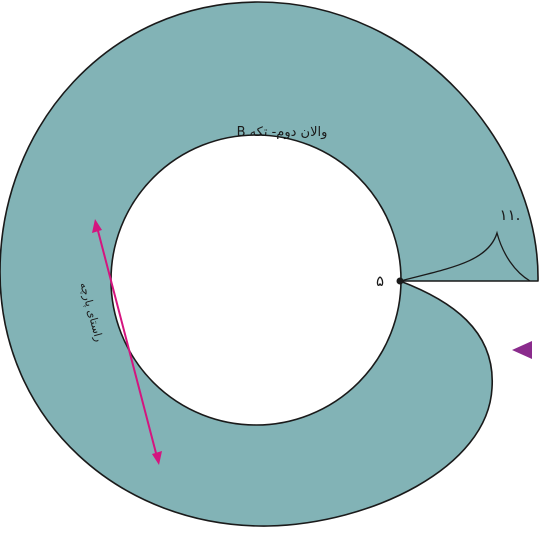  I want to click on grainline-arrow, so click(127, 342).